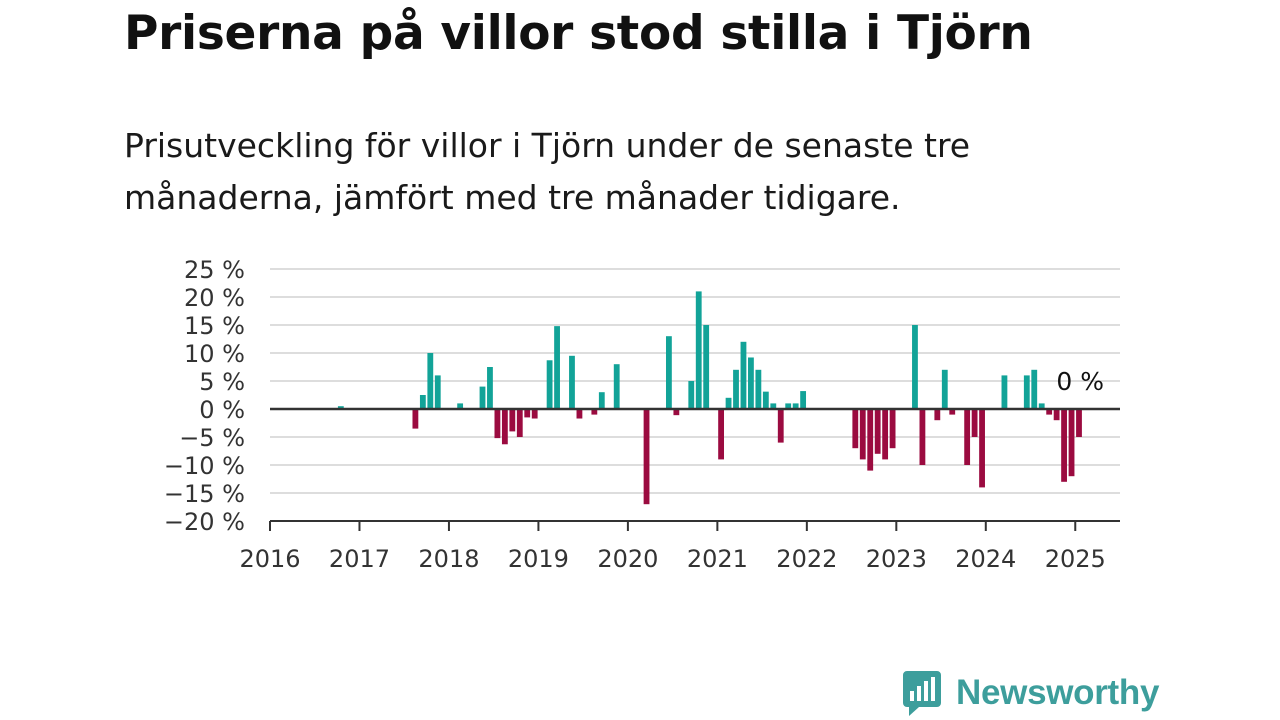 Image resolution: width=1280 pixels, height=720 pixels. What do you see at coordinates (627, 559) in the screenshot?
I see `x-tick-label: 2020` at bounding box center [627, 559].